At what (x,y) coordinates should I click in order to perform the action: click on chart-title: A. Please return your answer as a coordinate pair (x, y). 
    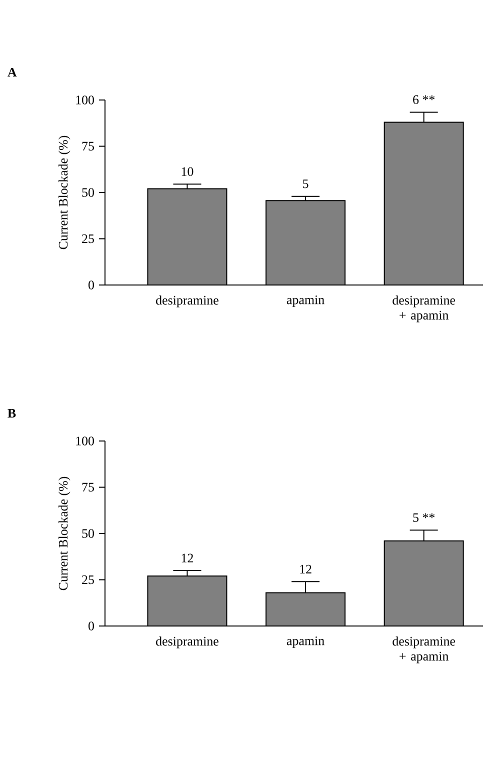
    Looking at the image, I should click on (12, 72).